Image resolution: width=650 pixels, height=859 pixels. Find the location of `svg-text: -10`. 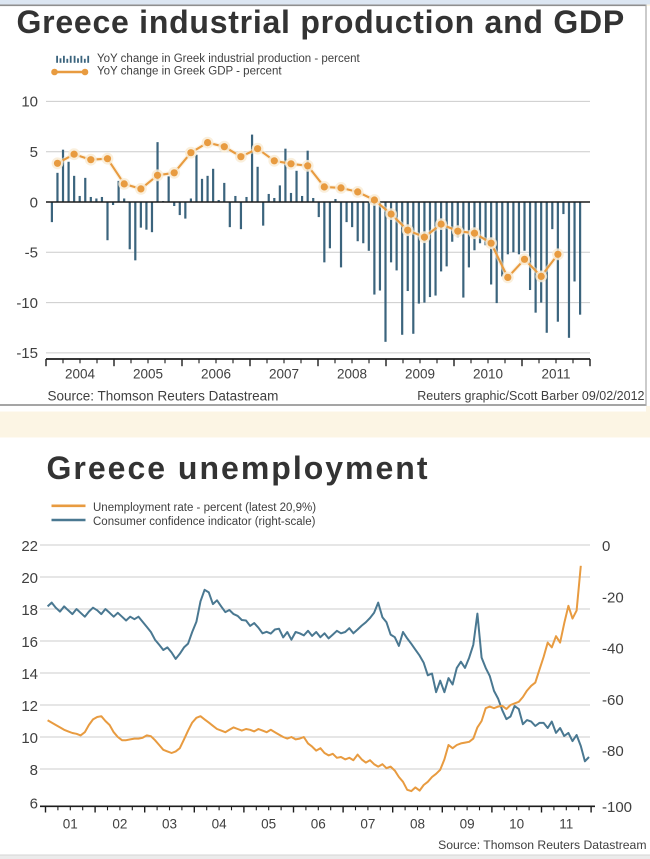

svg-text: -10 is located at coordinates (27, 303).